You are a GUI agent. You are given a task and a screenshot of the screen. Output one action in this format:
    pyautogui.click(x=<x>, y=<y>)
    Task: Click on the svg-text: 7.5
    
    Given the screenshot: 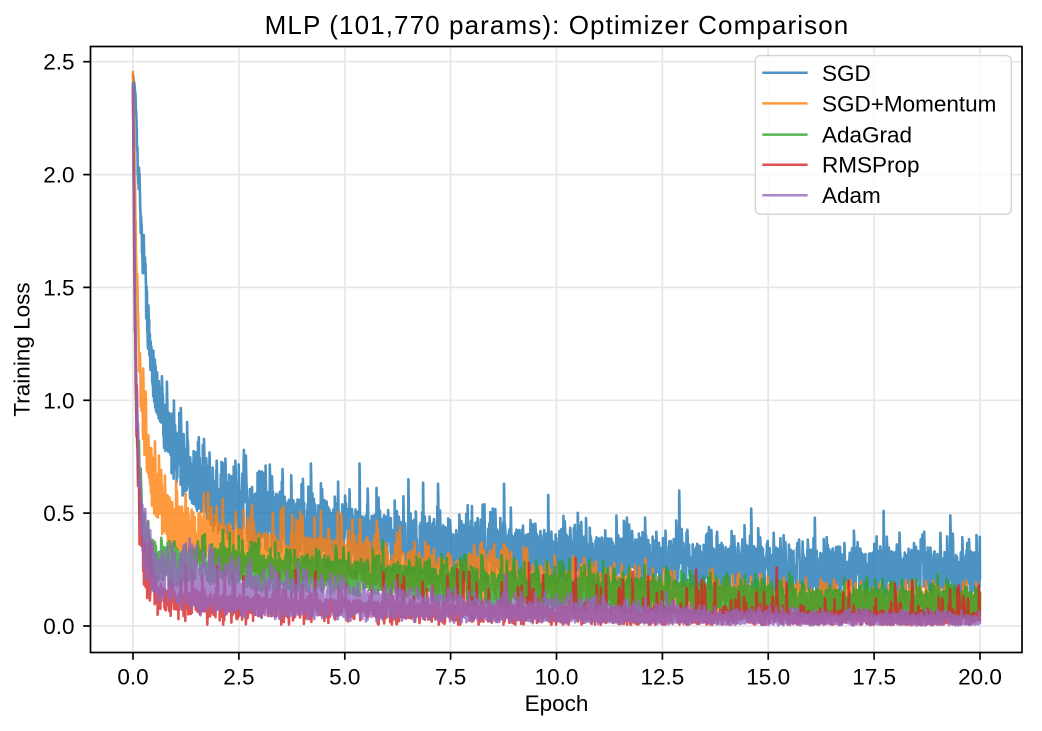 What is the action you would take?
    pyautogui.click(x=450, y=677)
    